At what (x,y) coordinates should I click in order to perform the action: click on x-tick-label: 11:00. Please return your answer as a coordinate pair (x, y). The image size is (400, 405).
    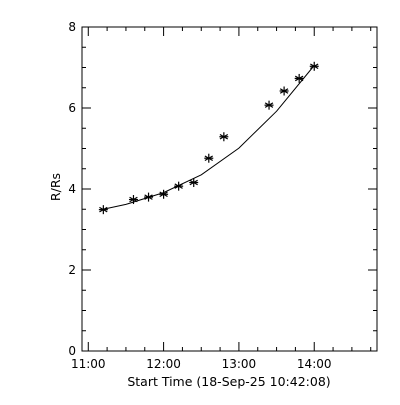
    Looking at the image, I should click on (88, 364).